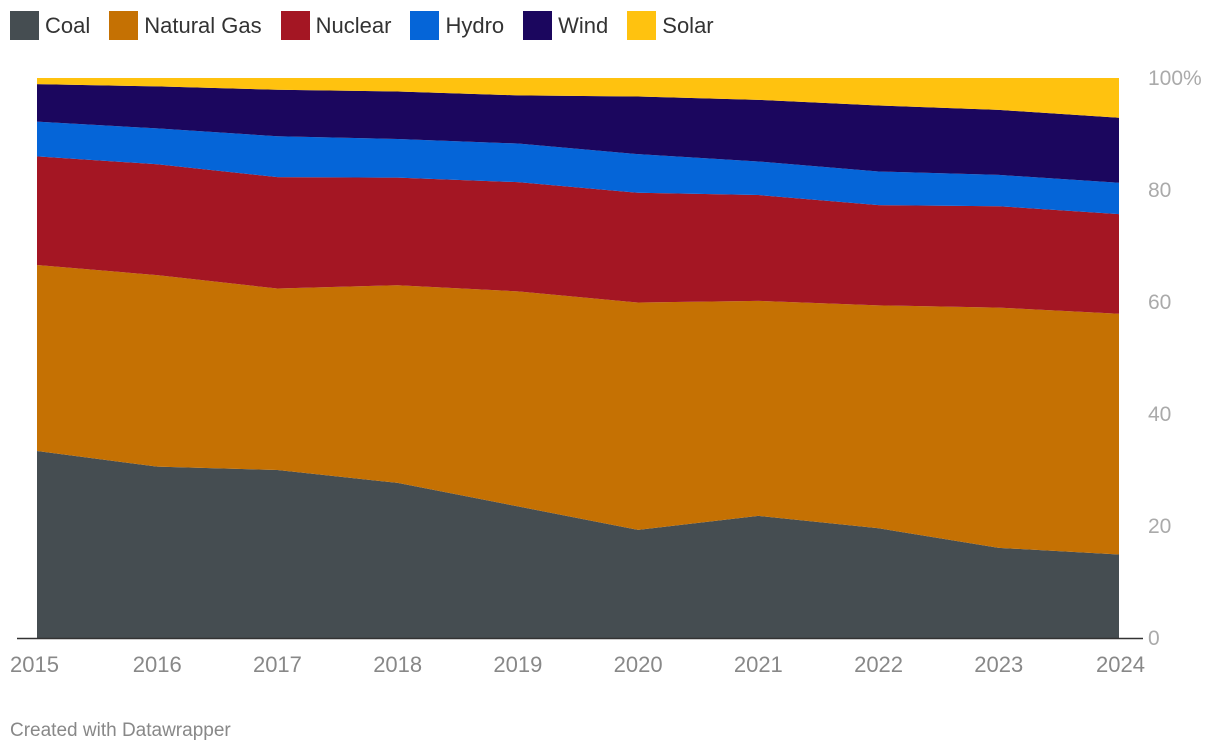 This screenshot has height=756, width=1220. Describe the element at coordinates (577, 664) in the screenshot. I see `x-axis-ticks: 2015 2016 2017 2018 2019 2020 2021 2022 2023 2024` at that location.